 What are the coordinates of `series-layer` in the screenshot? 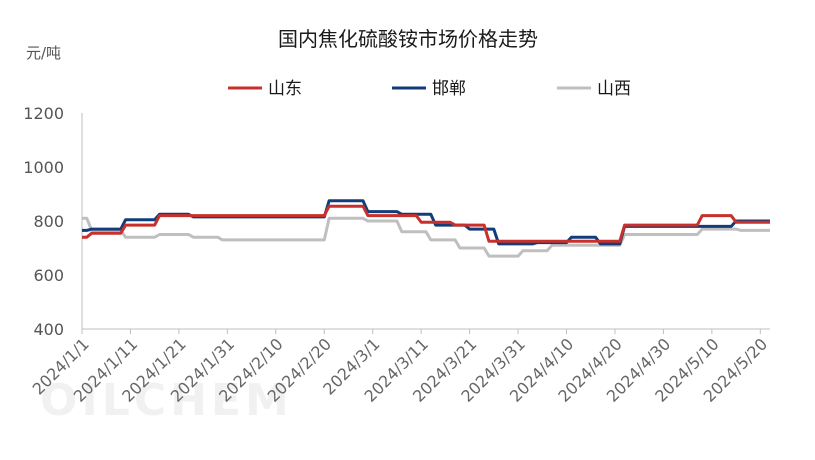 It's located at (426, 228).